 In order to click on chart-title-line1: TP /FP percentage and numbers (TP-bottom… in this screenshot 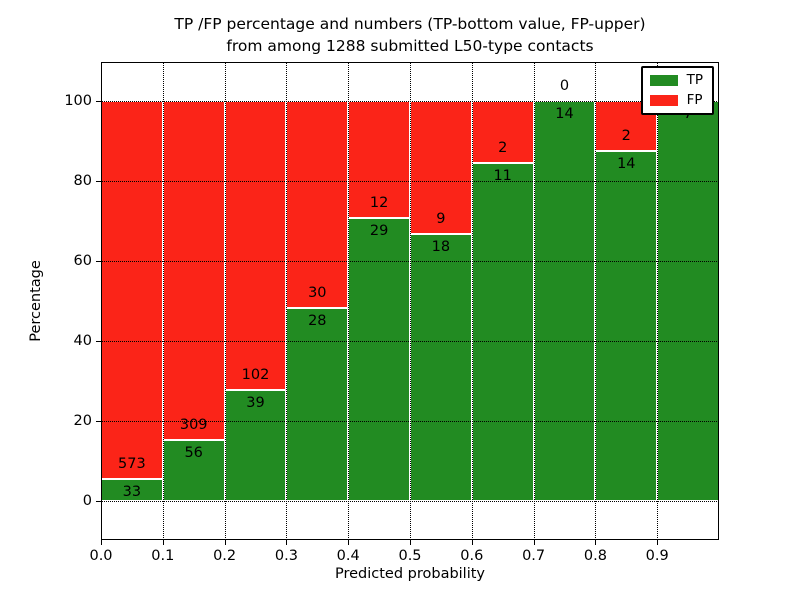, I will do `click(410, 24)`.